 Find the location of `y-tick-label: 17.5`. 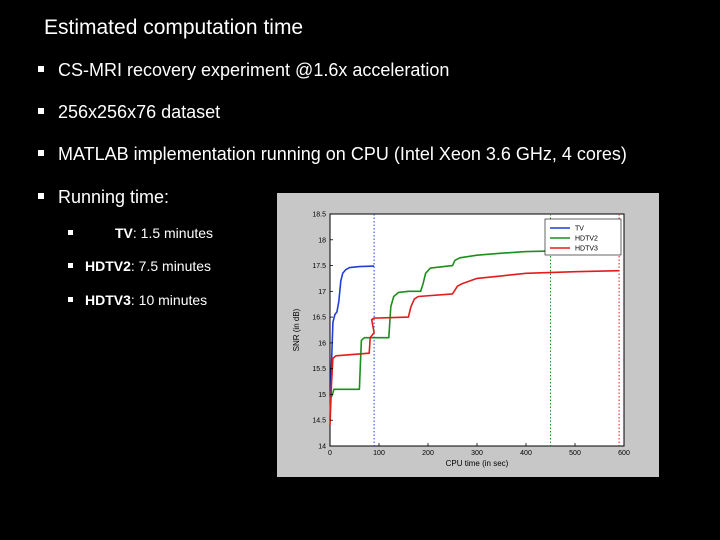

y-tick-label: 17.5 is located at coordinates (319, 266).